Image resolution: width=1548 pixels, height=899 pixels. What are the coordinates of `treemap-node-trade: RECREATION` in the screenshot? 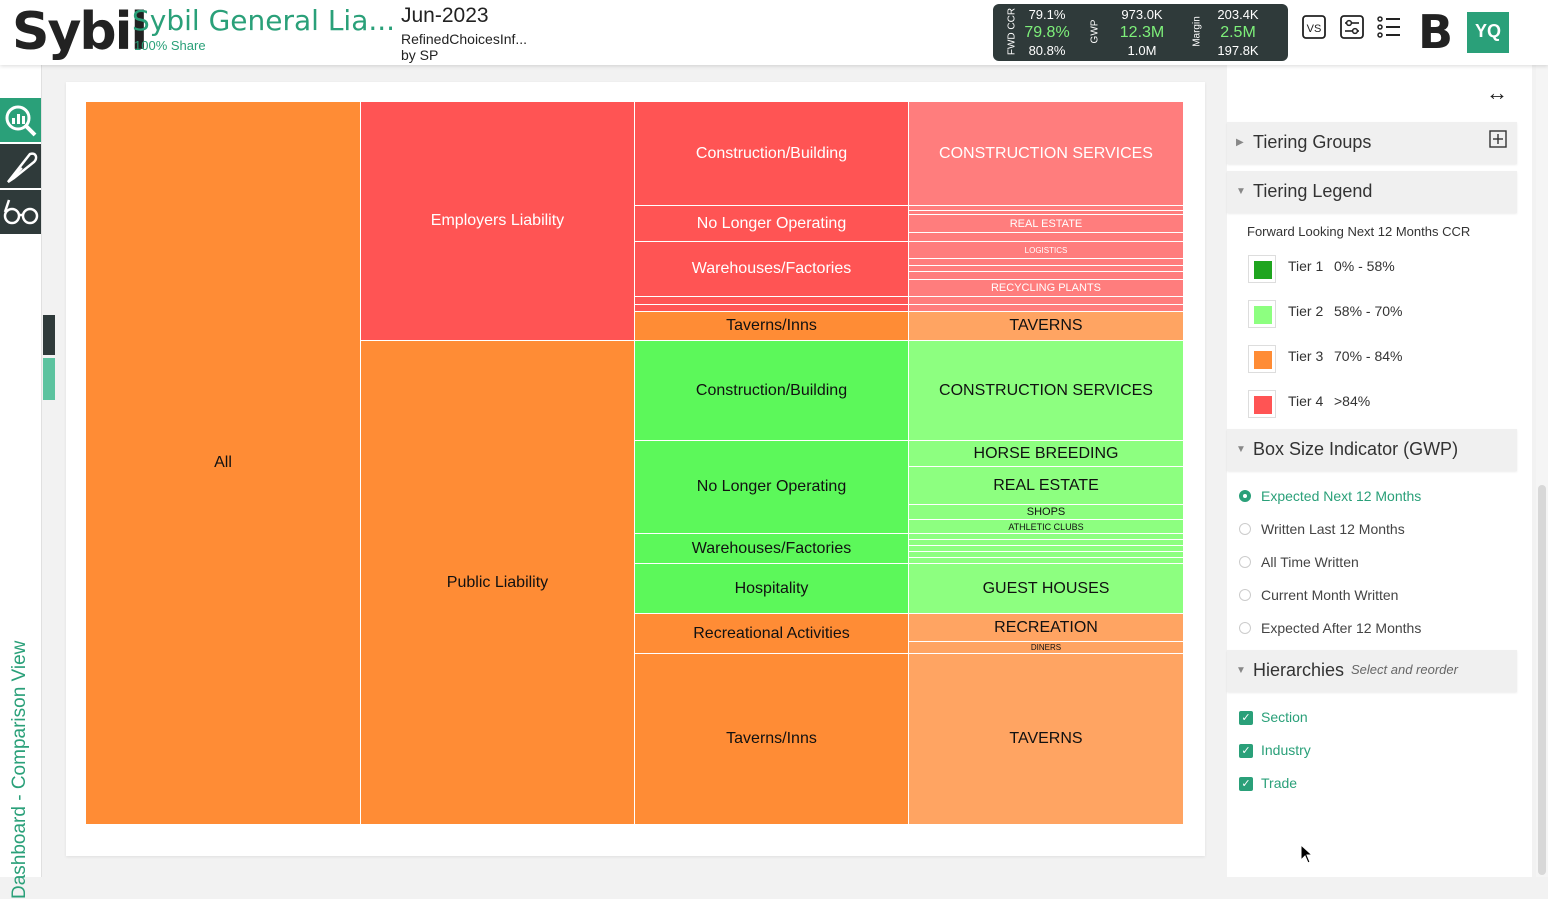 It's located at (1046, 628).